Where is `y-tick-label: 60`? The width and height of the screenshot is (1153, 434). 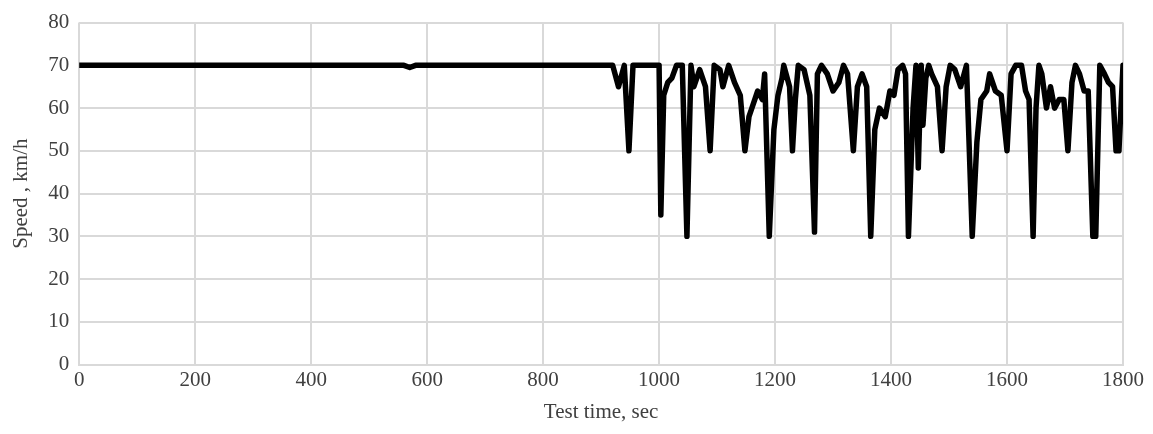 y-tick-label: 60 is located at coordinates (59, 106).